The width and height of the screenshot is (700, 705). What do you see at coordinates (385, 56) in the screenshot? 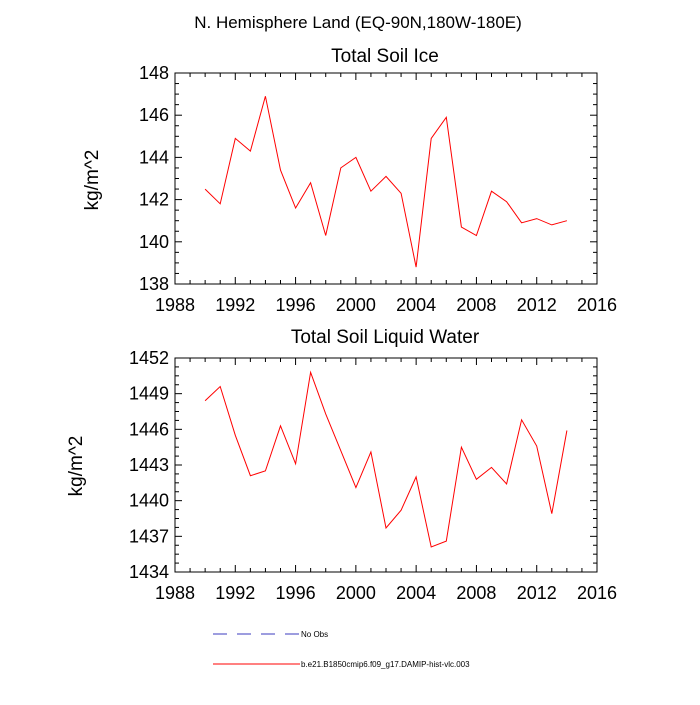
I see `soil-ice-title: Total Soil Ice` at bounding box center [385, 56].